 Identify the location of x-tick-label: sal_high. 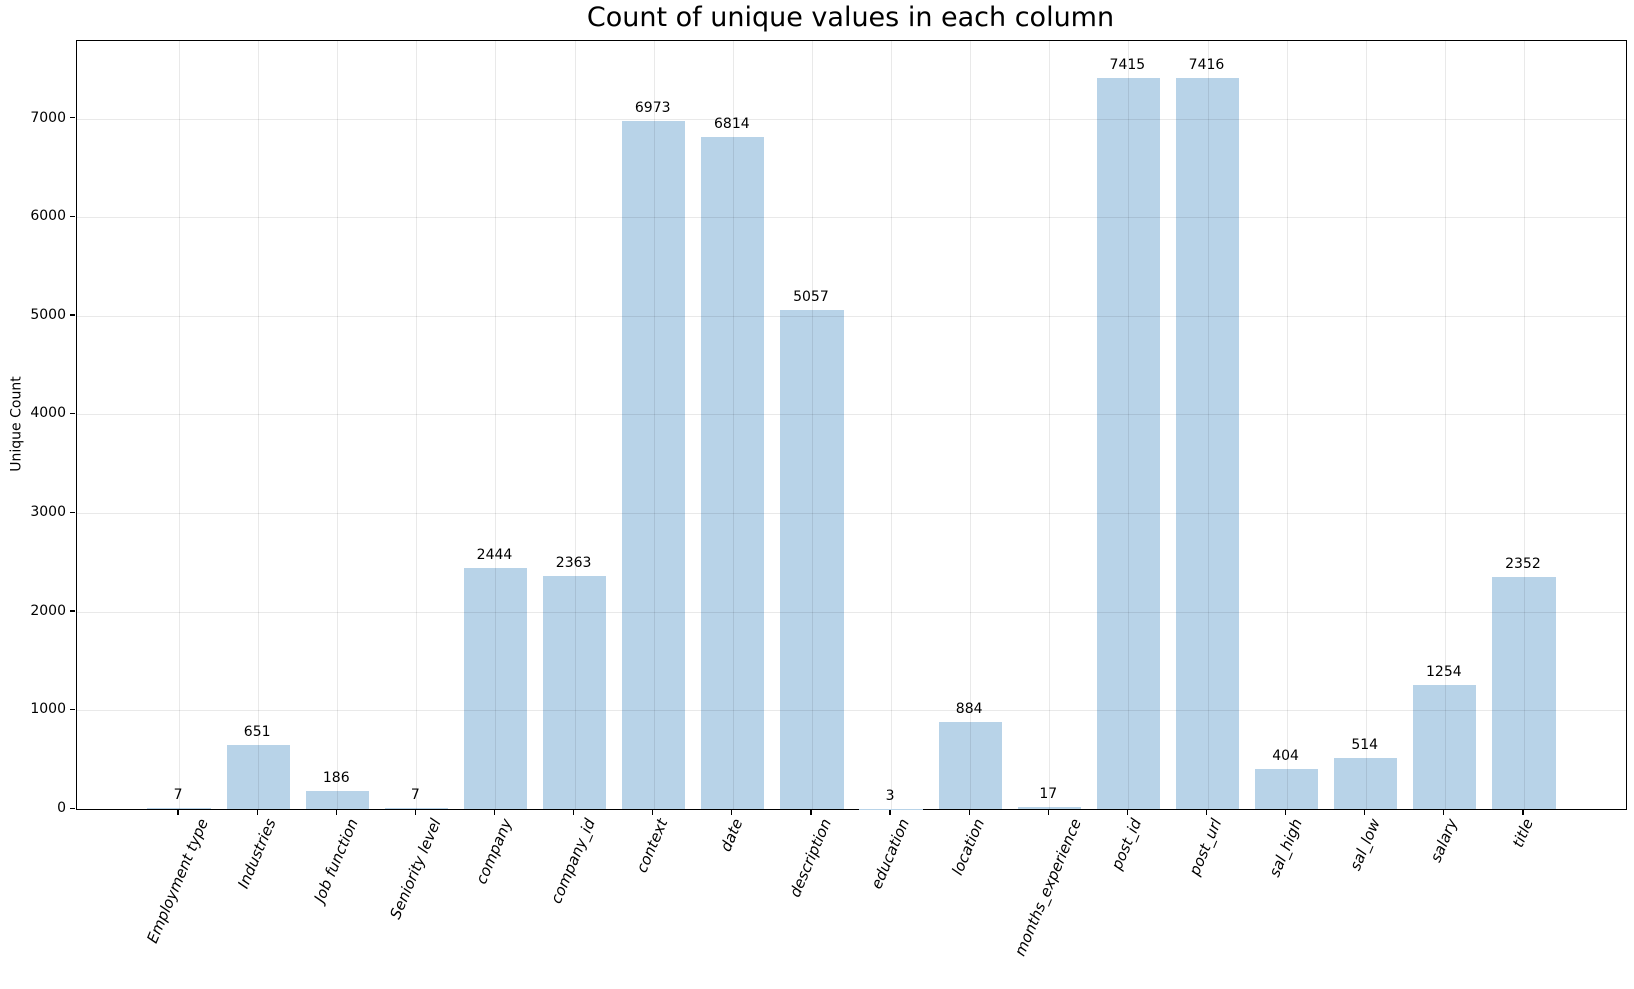
(1285, 848).